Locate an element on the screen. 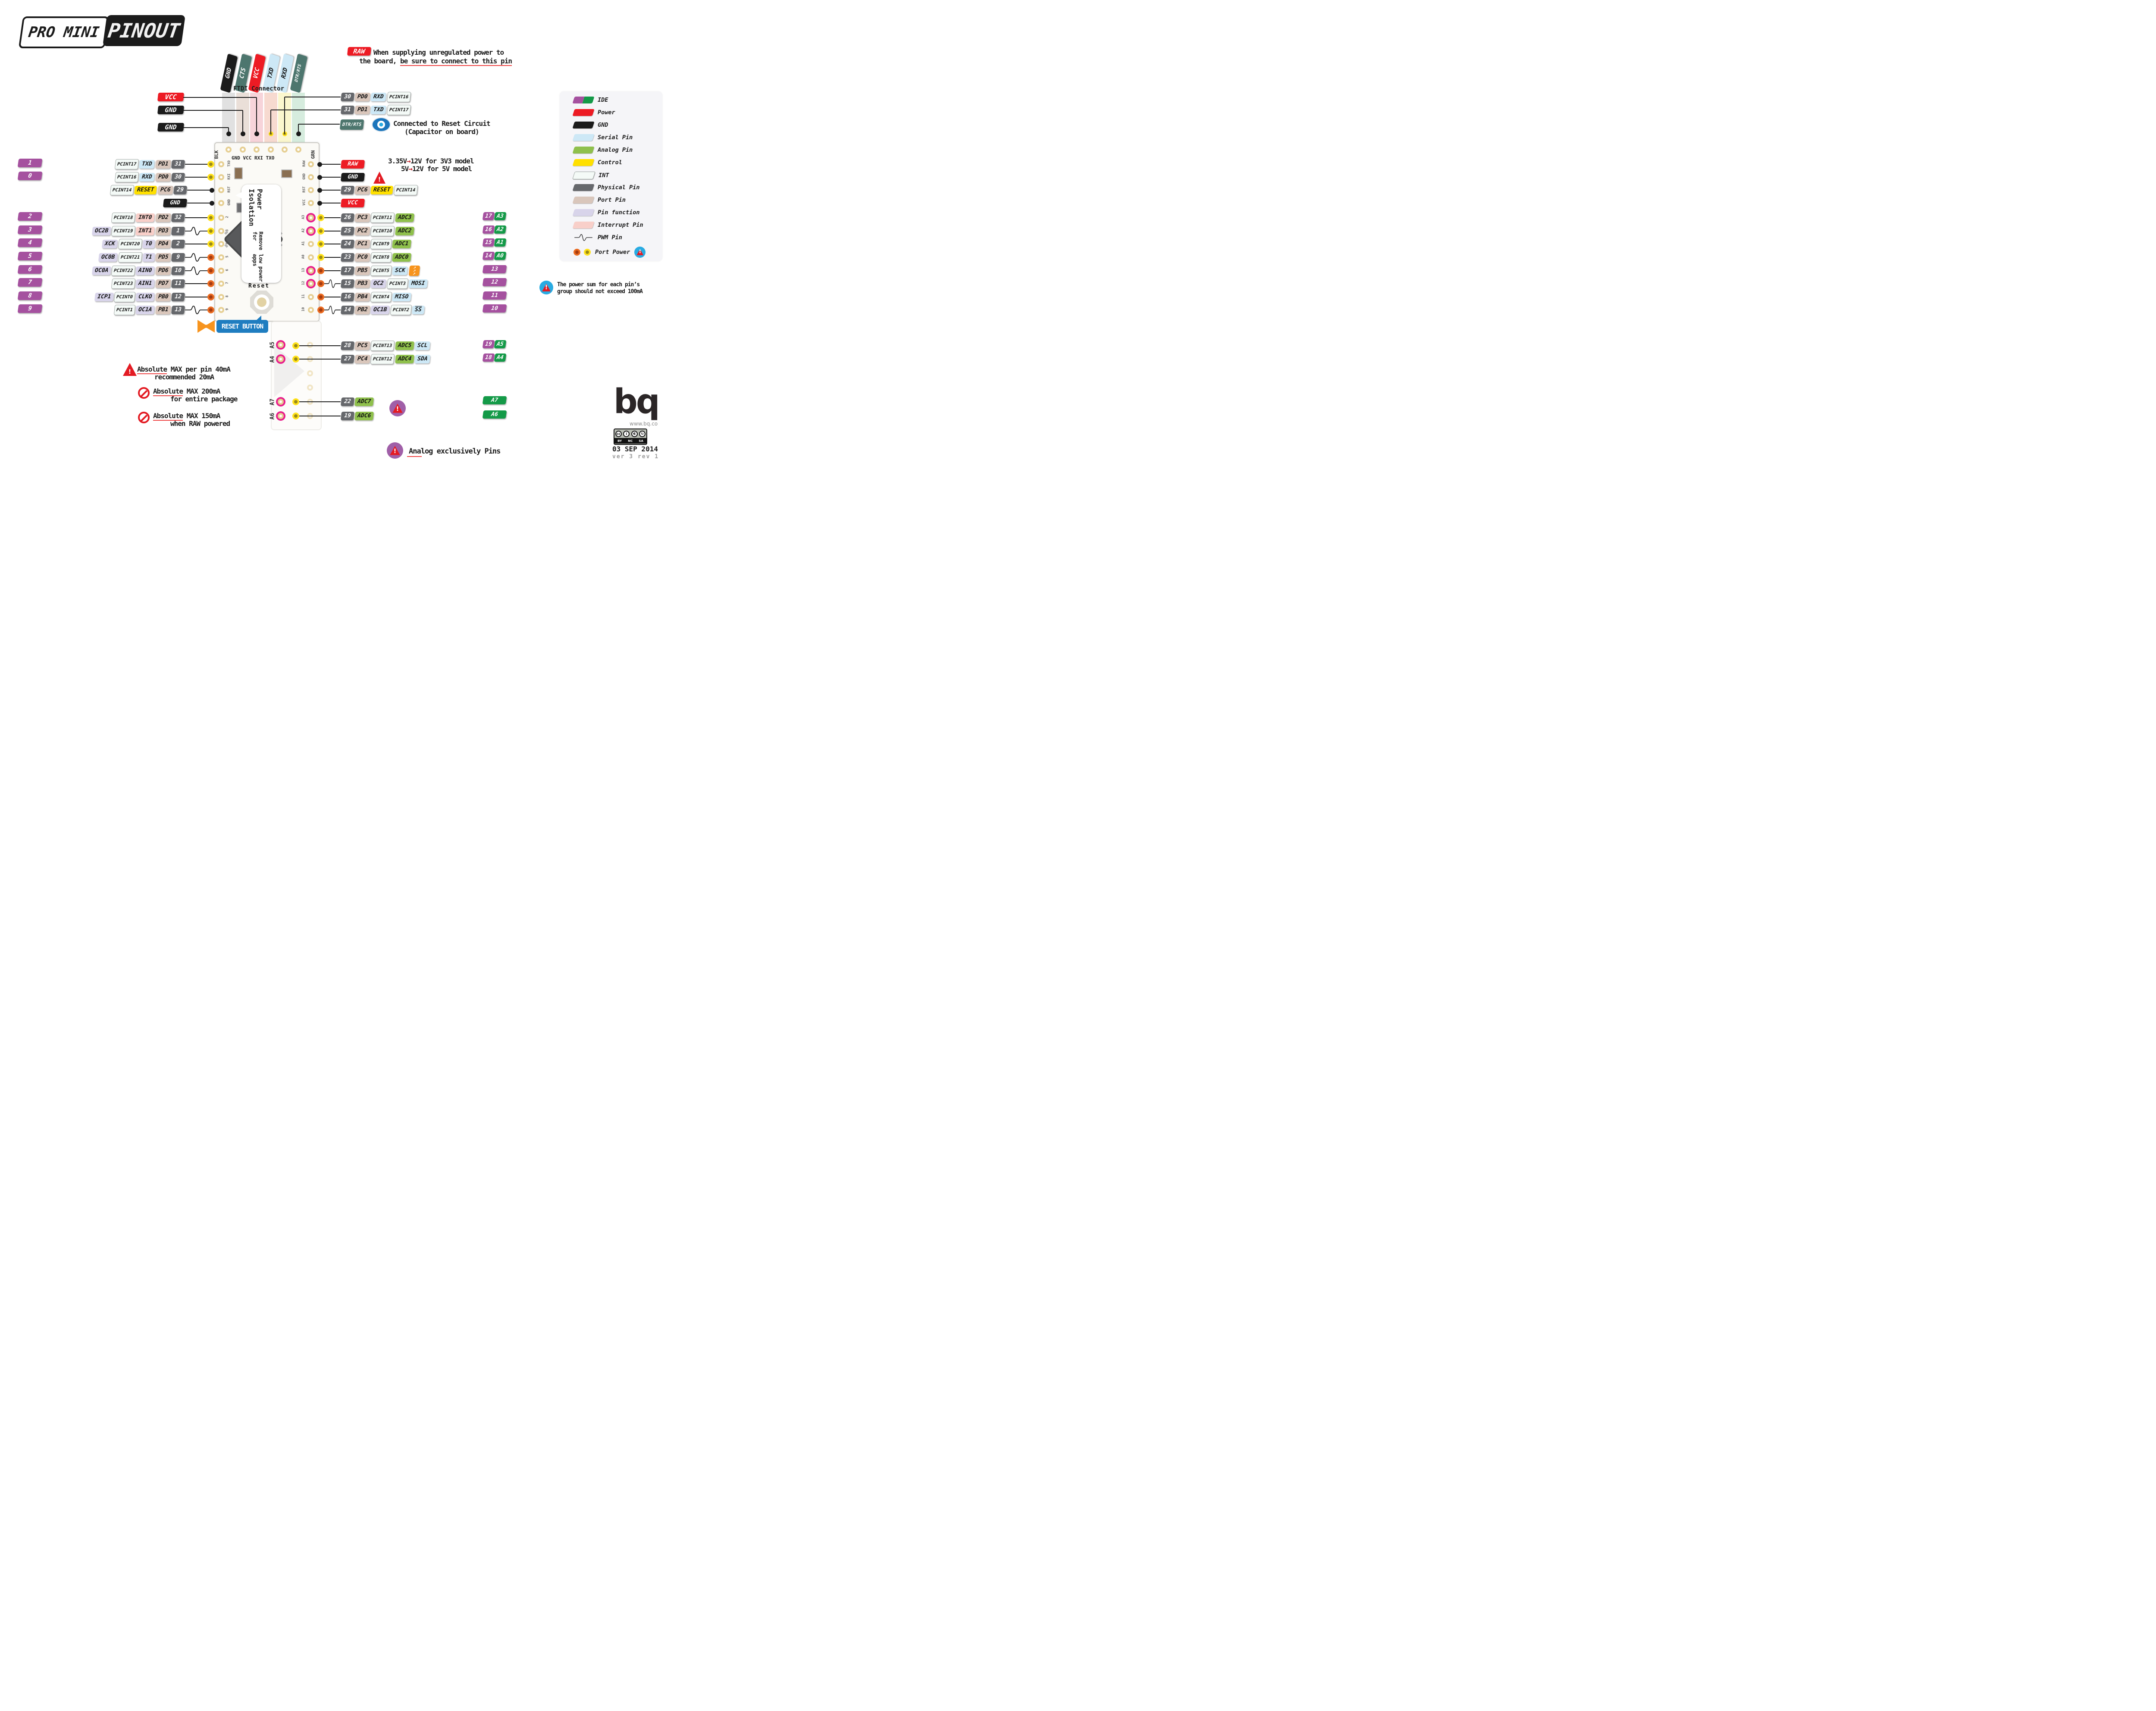  pin-label-1: 1 is located at coordinates (178, 231).